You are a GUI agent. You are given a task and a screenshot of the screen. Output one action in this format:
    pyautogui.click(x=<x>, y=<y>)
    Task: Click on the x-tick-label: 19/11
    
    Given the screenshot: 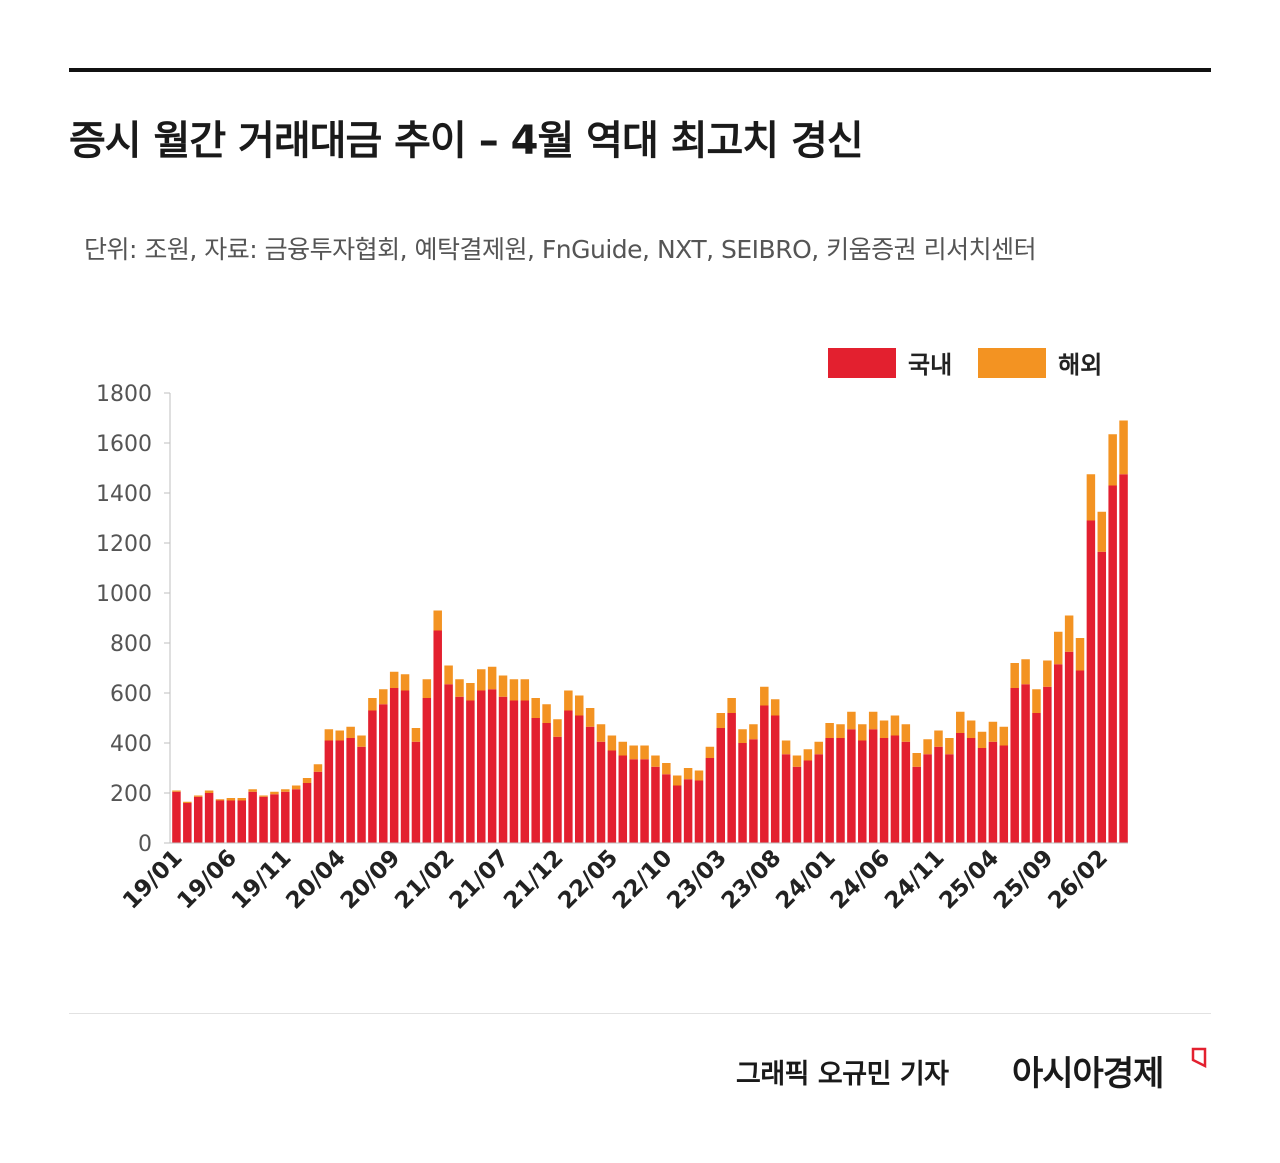 What is the action you would take?
    pyautogui.click(x=262, y=880)
    